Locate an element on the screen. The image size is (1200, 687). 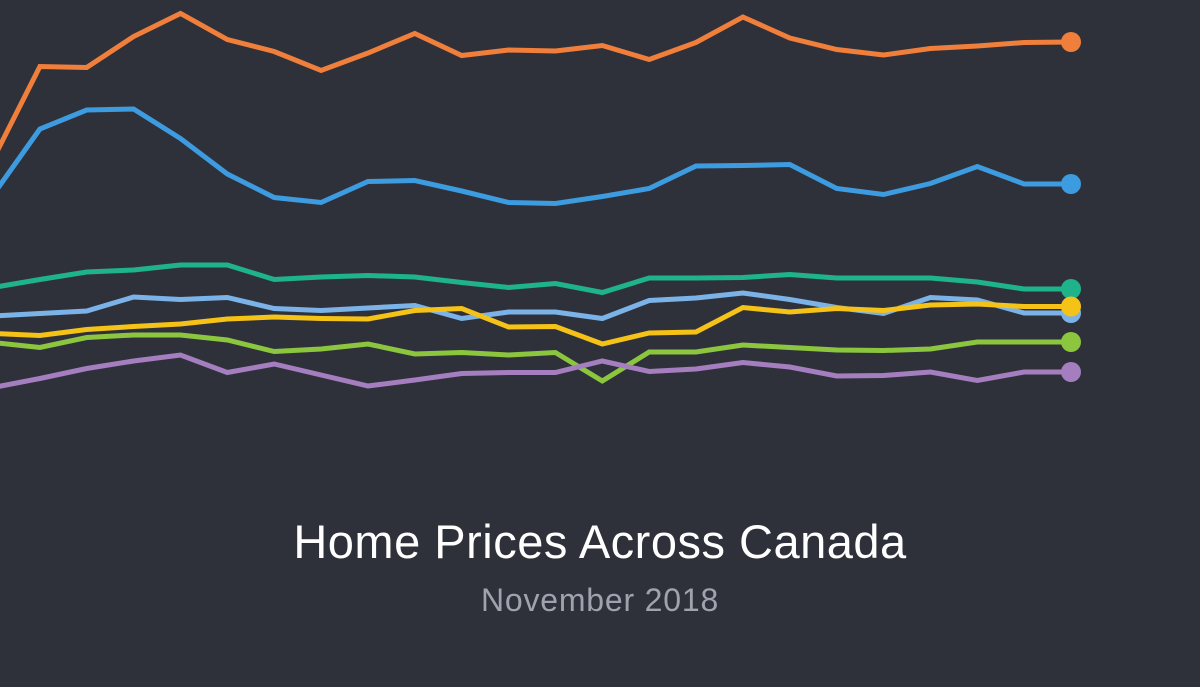
chart-title: Home Prices Across Canada is located at coordinates (600, 541).